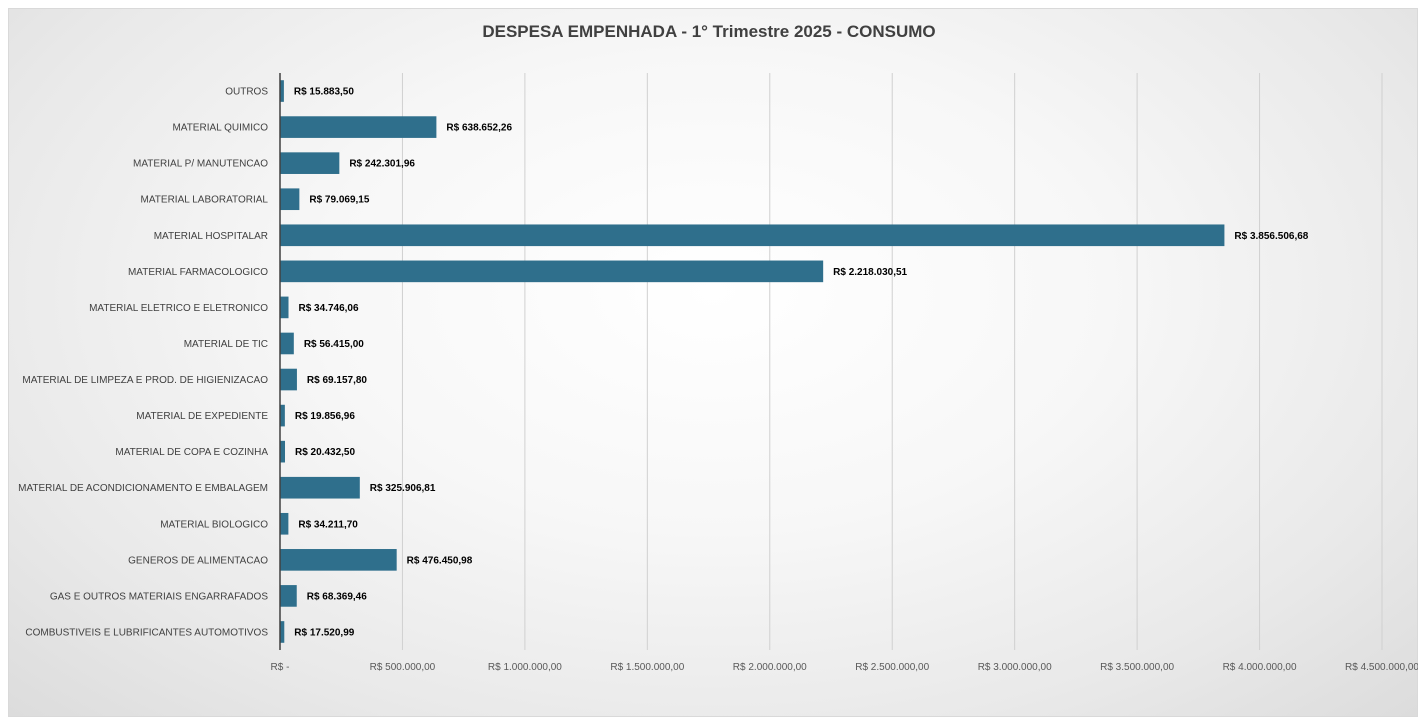 This screenshot has width=1418, height=717. Describe the element at coordinates (325, 452) in the screenshot. I see `data-label: R$ 20.432,50` at that location.